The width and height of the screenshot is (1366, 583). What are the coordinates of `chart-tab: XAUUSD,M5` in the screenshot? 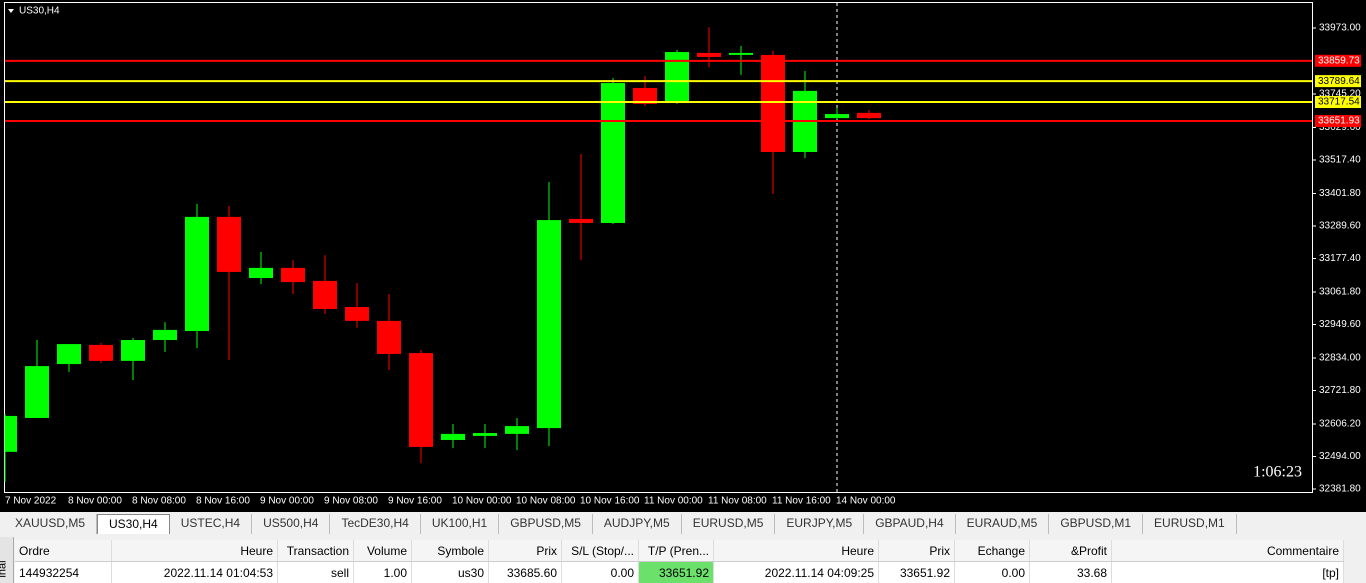 It's located at (51, 524).